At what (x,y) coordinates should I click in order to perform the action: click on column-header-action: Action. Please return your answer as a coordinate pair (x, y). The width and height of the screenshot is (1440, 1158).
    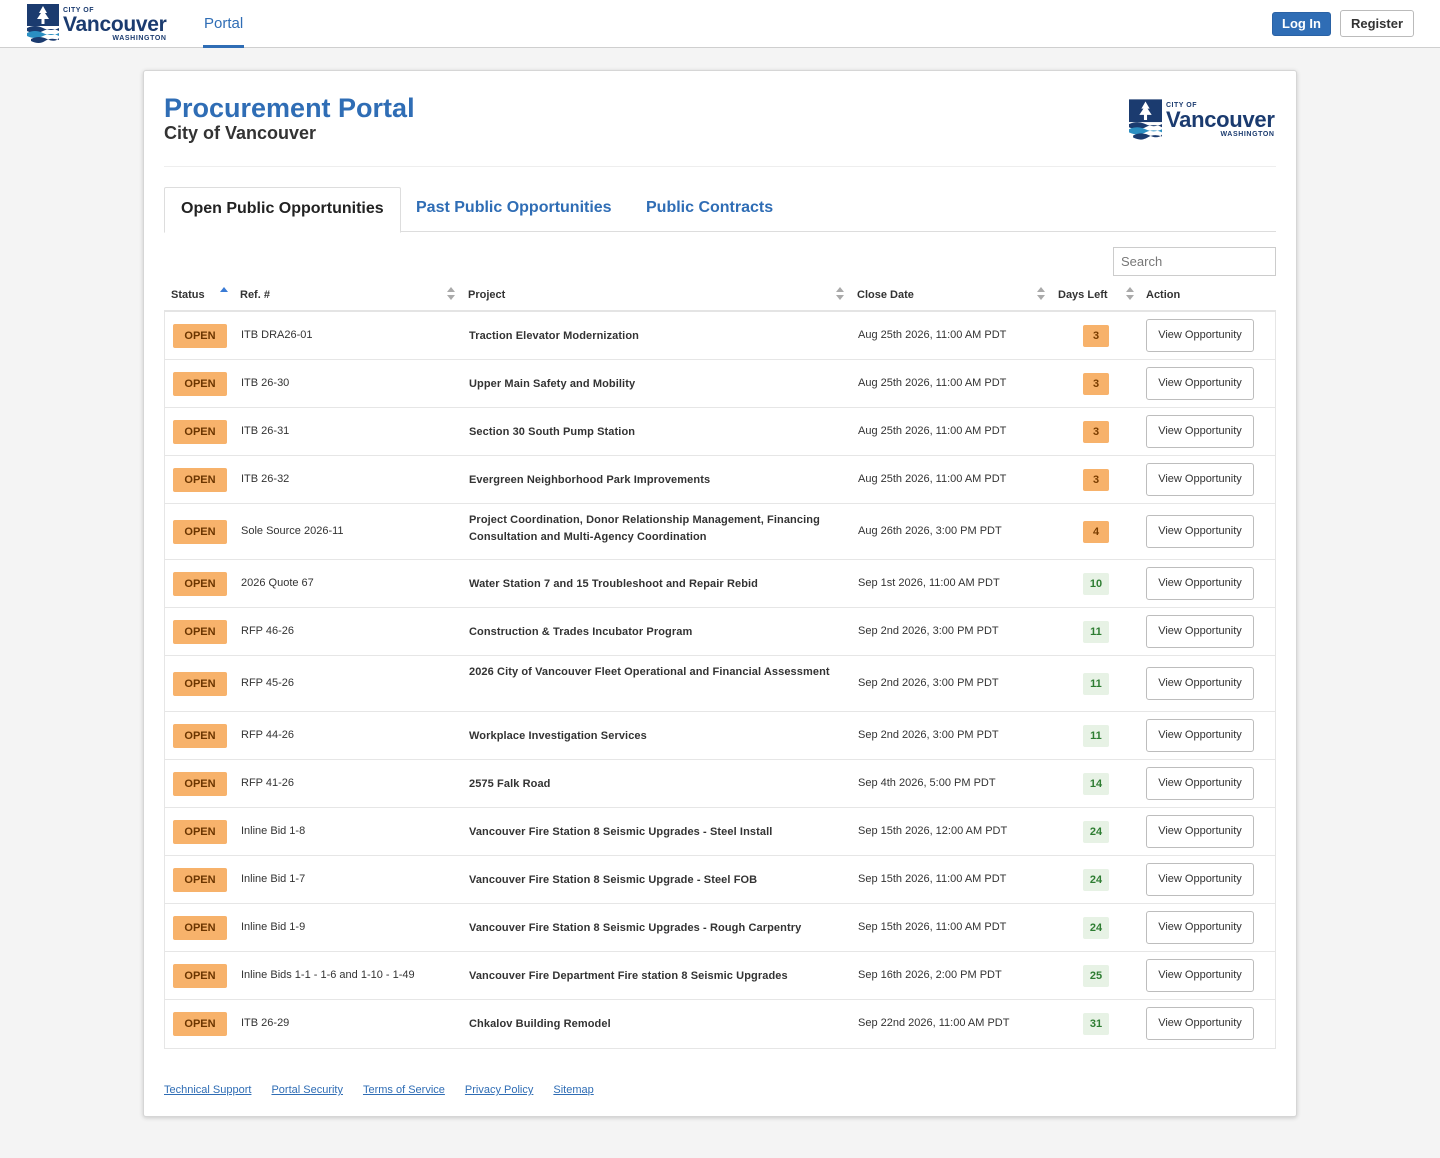
    Looking at the image, I should click on (1163, 295).